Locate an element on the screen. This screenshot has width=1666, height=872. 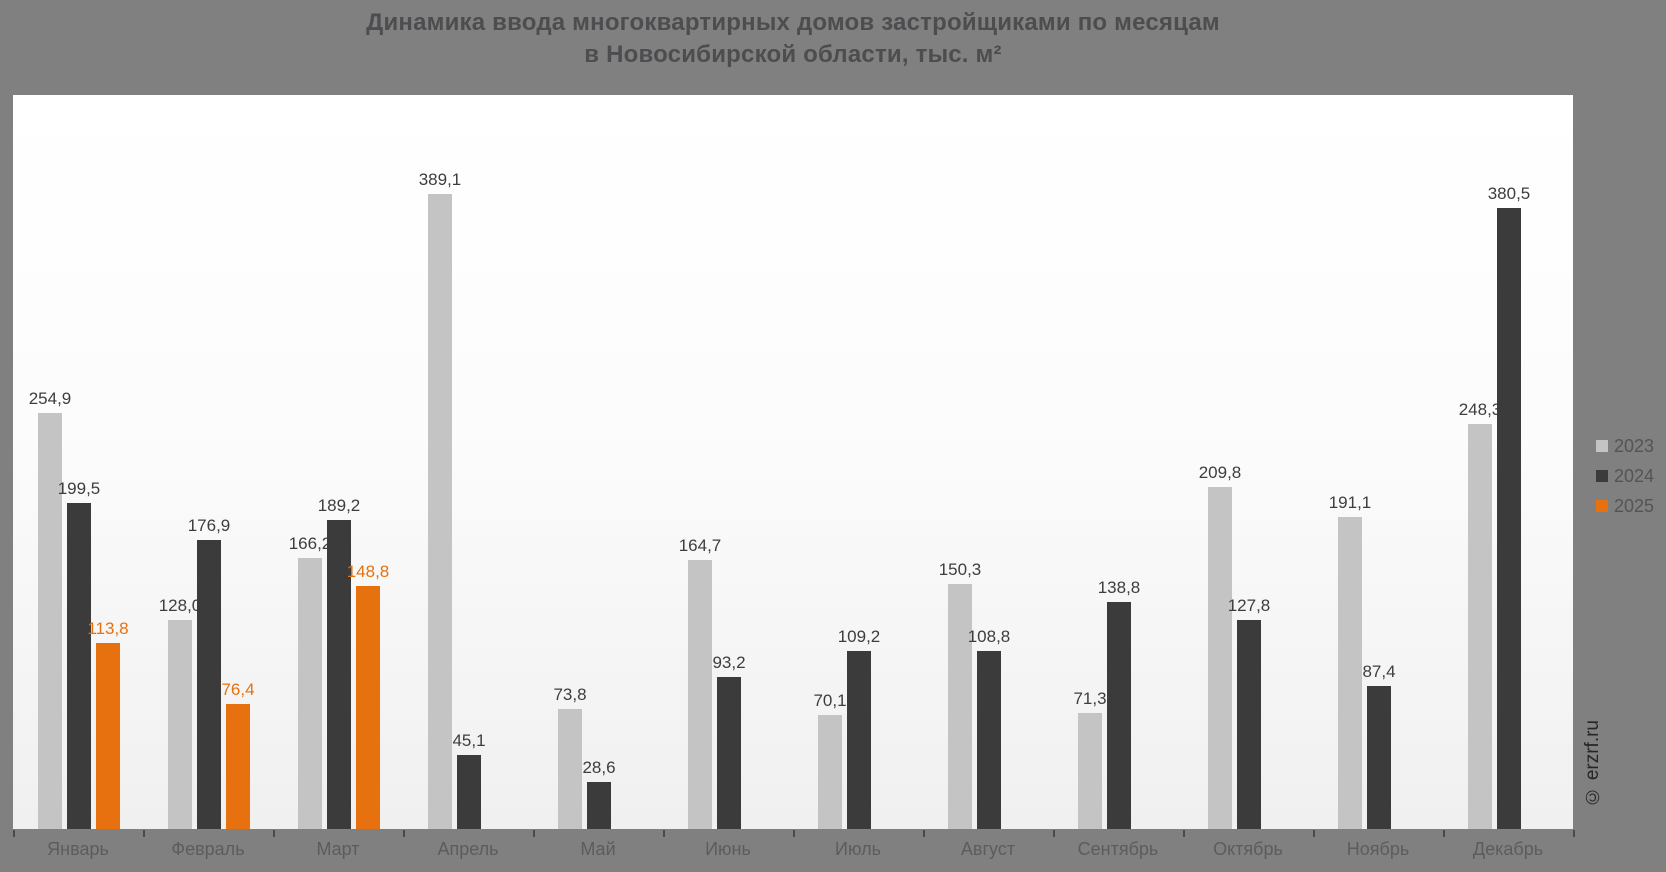
bar-2023-Ноябрь is located at coordinates (1350, 673).